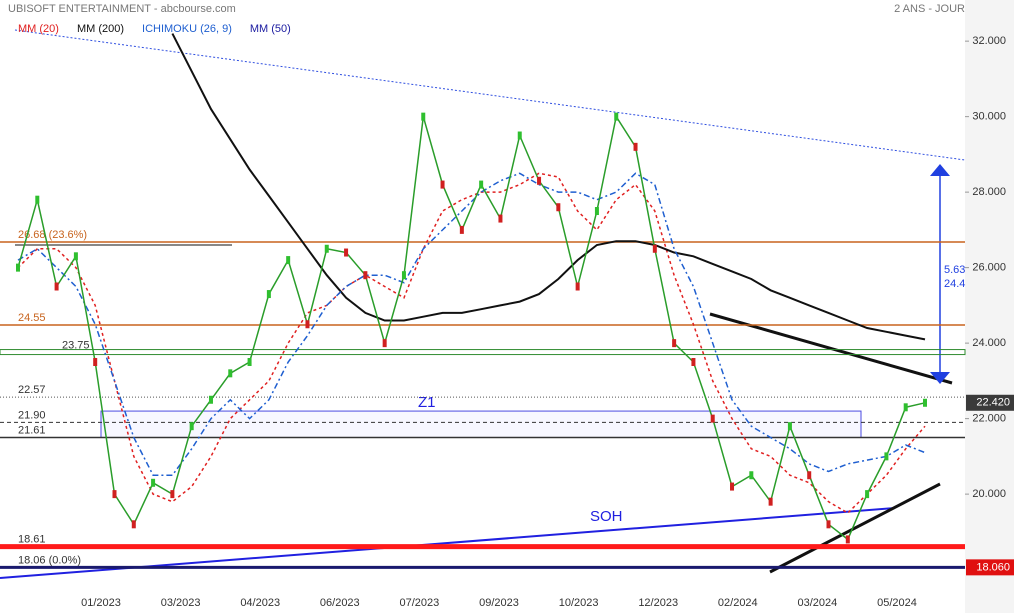 The height and width of the screenshot is (613, 1014). I want to click on black-trend, so click(855, 528).